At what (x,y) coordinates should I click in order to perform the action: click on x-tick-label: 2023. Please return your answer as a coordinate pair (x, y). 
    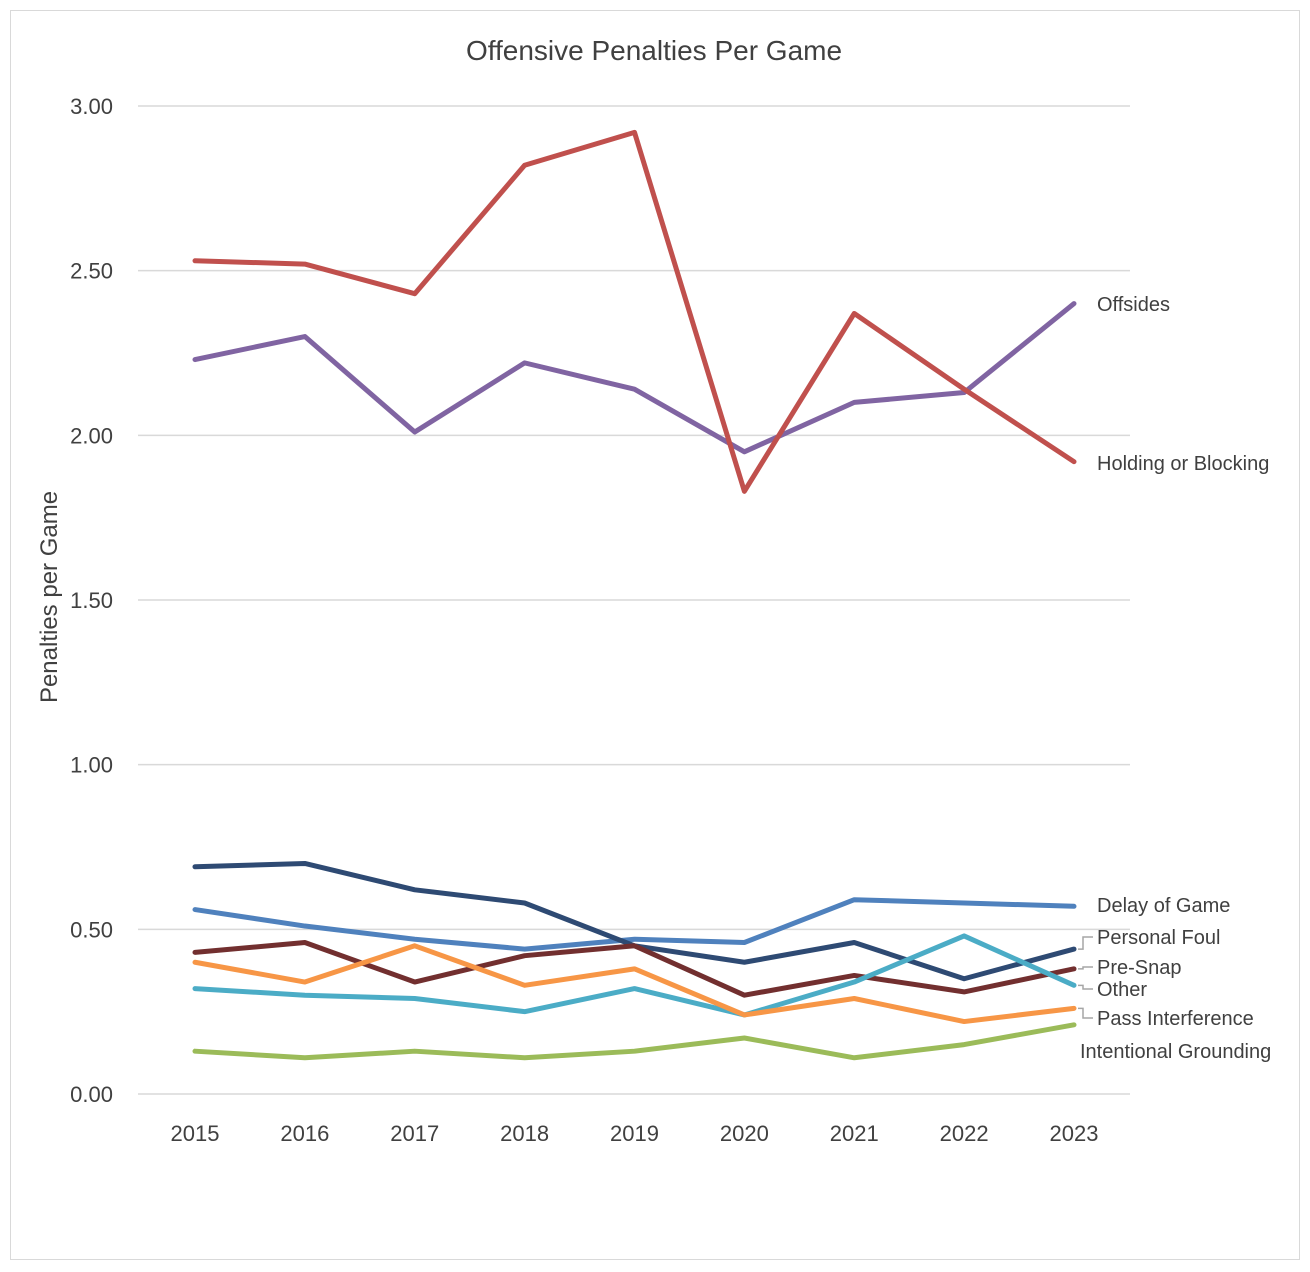
    Looking at the image, I should click on (1074, 1133).